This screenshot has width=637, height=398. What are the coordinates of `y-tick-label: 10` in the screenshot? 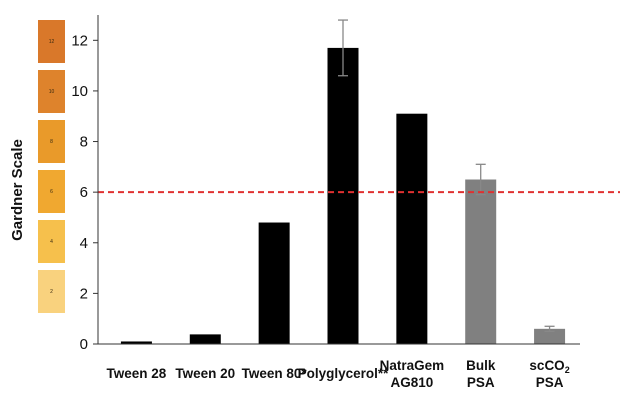 It's located at (79, 91).